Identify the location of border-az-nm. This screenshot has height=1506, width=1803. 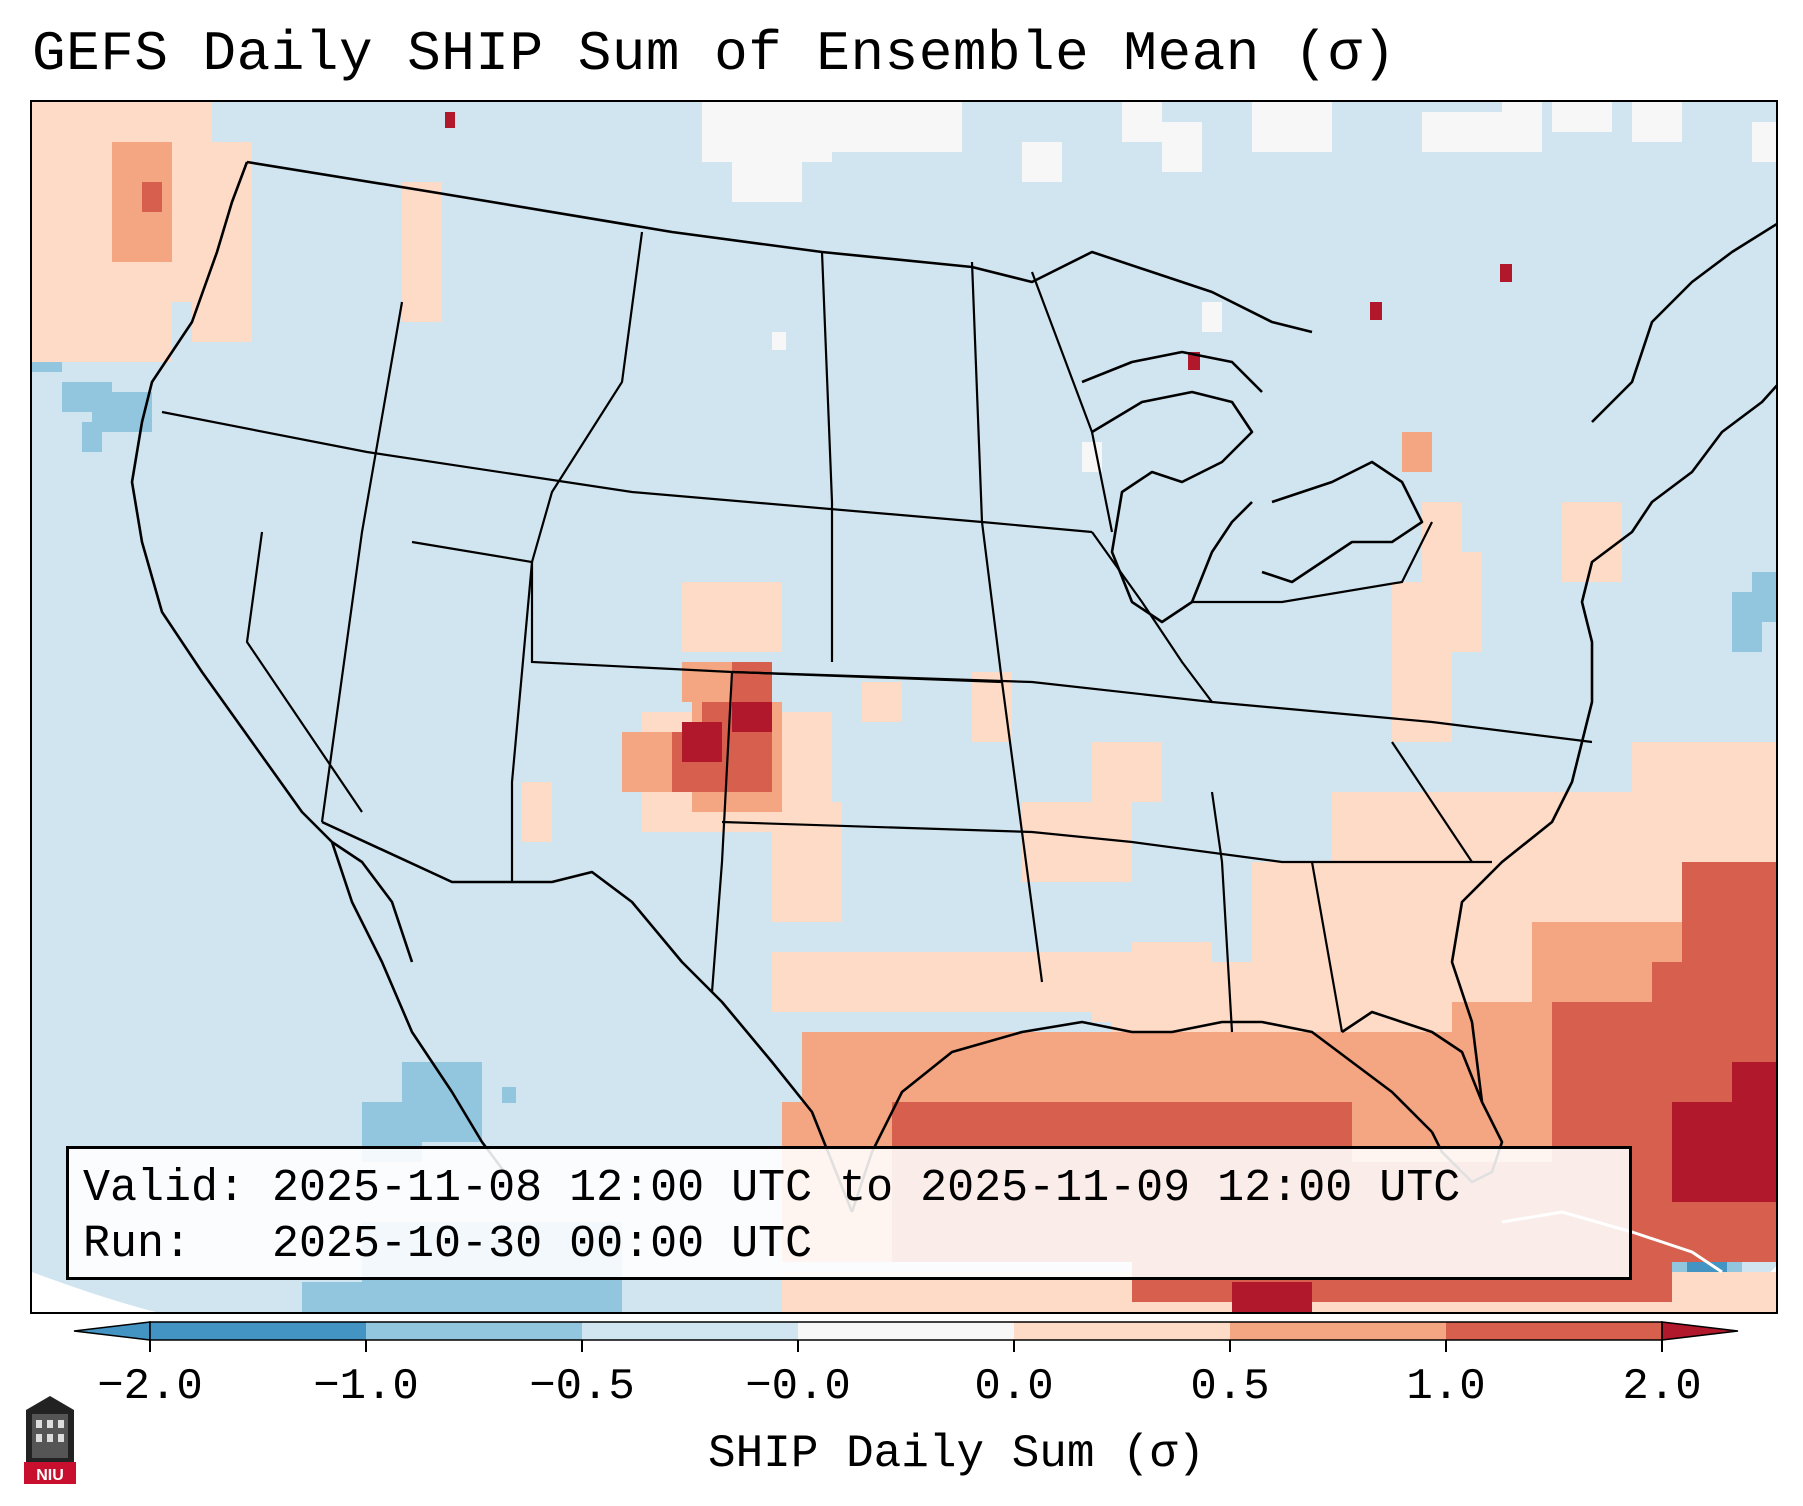
(522, 721).